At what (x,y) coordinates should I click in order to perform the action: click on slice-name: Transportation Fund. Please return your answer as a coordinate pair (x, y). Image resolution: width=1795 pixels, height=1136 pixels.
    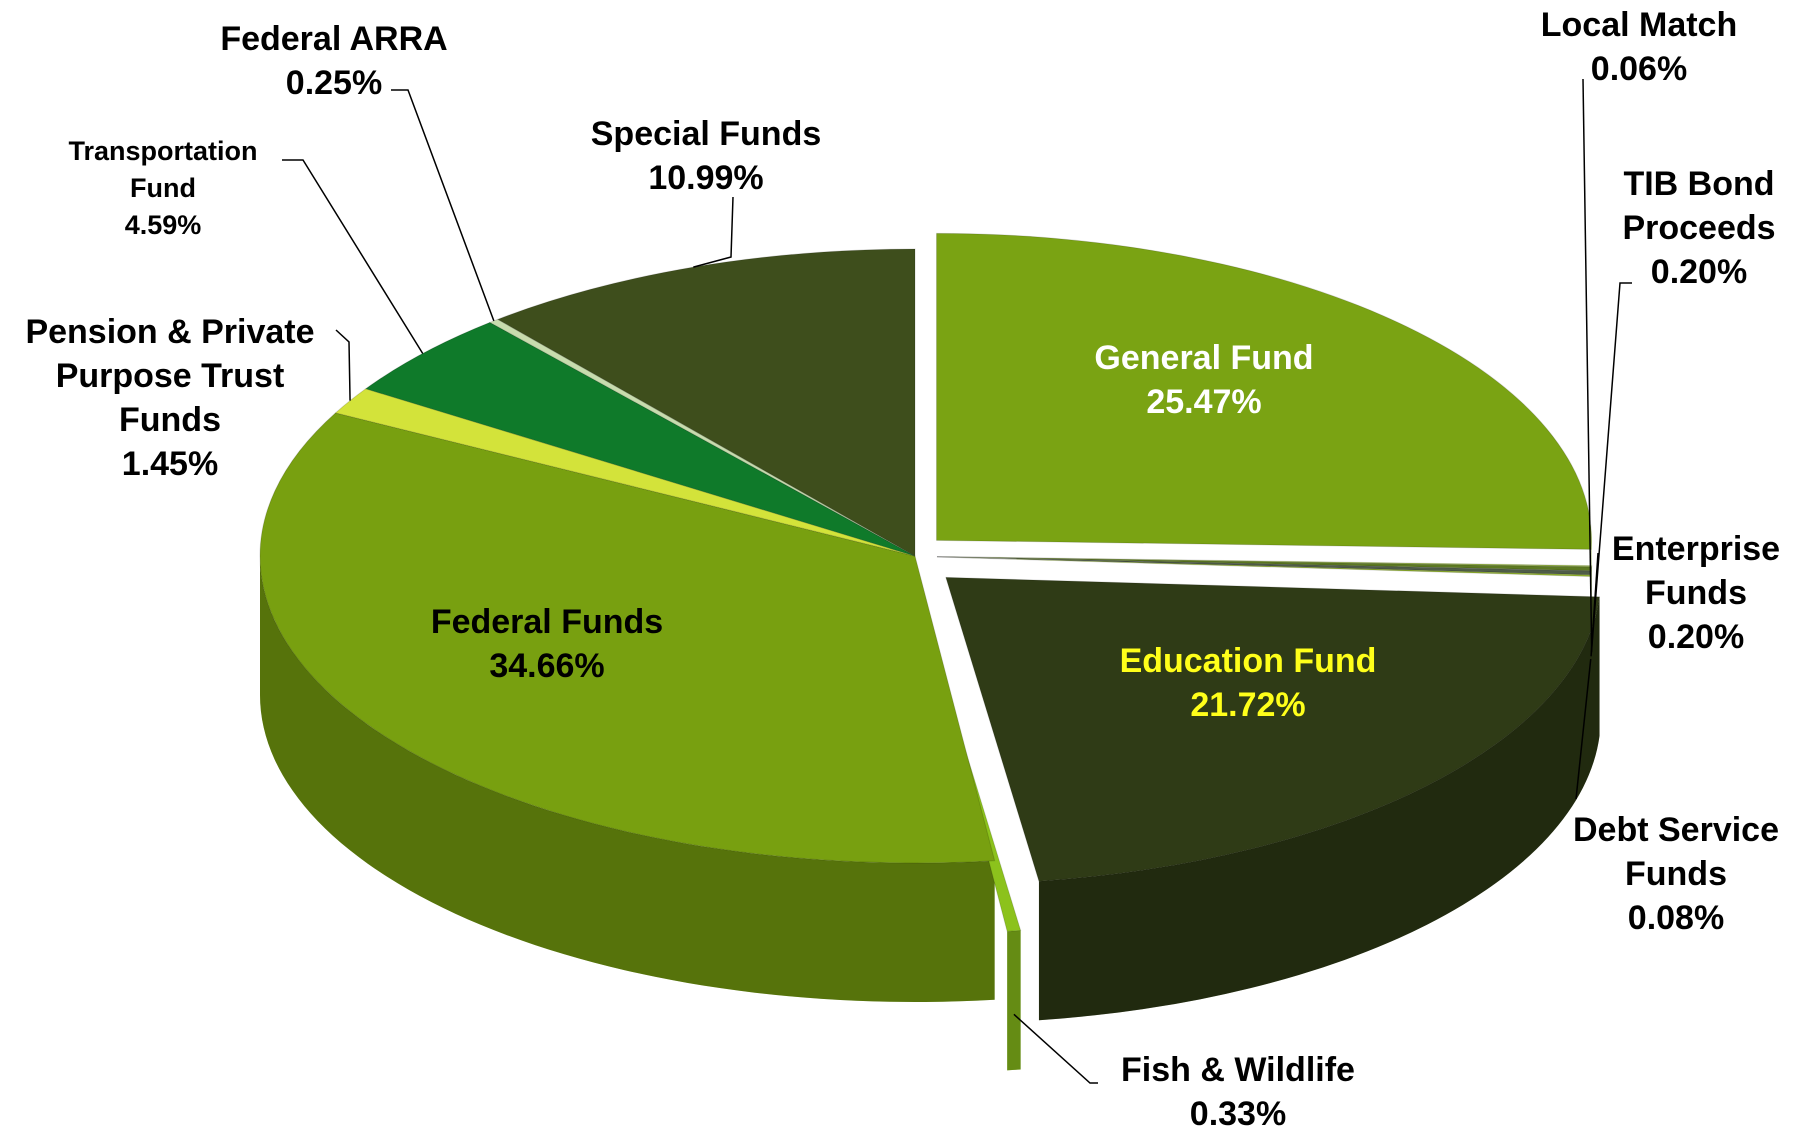
    Looking at the image, I should click on (163, 170).